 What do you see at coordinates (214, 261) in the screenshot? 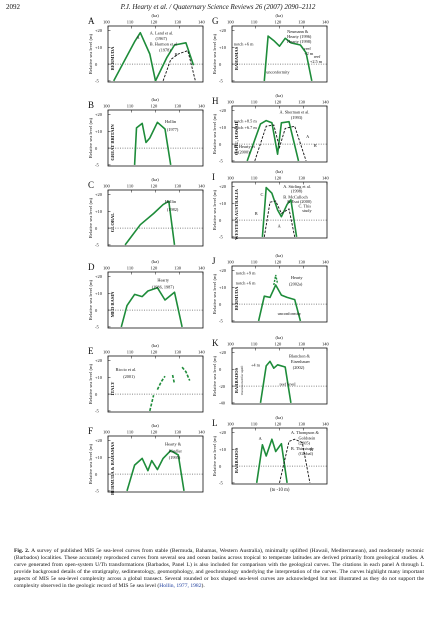
I see `panel-letter: J` at bounding box center [214, 261].